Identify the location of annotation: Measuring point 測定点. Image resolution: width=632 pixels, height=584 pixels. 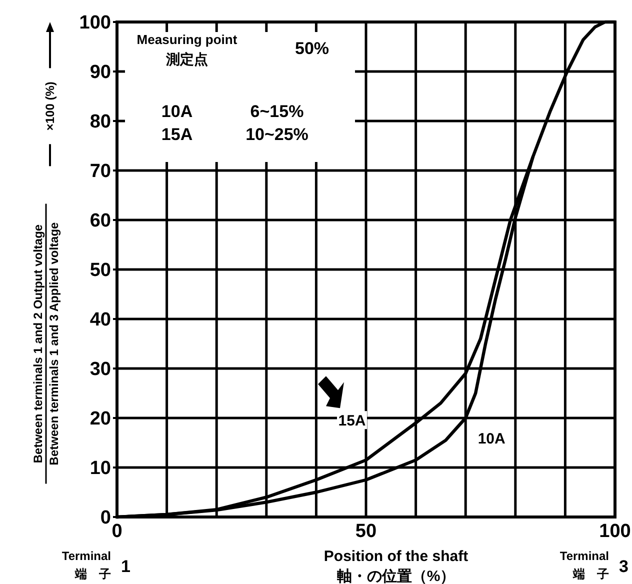
(187, 49).